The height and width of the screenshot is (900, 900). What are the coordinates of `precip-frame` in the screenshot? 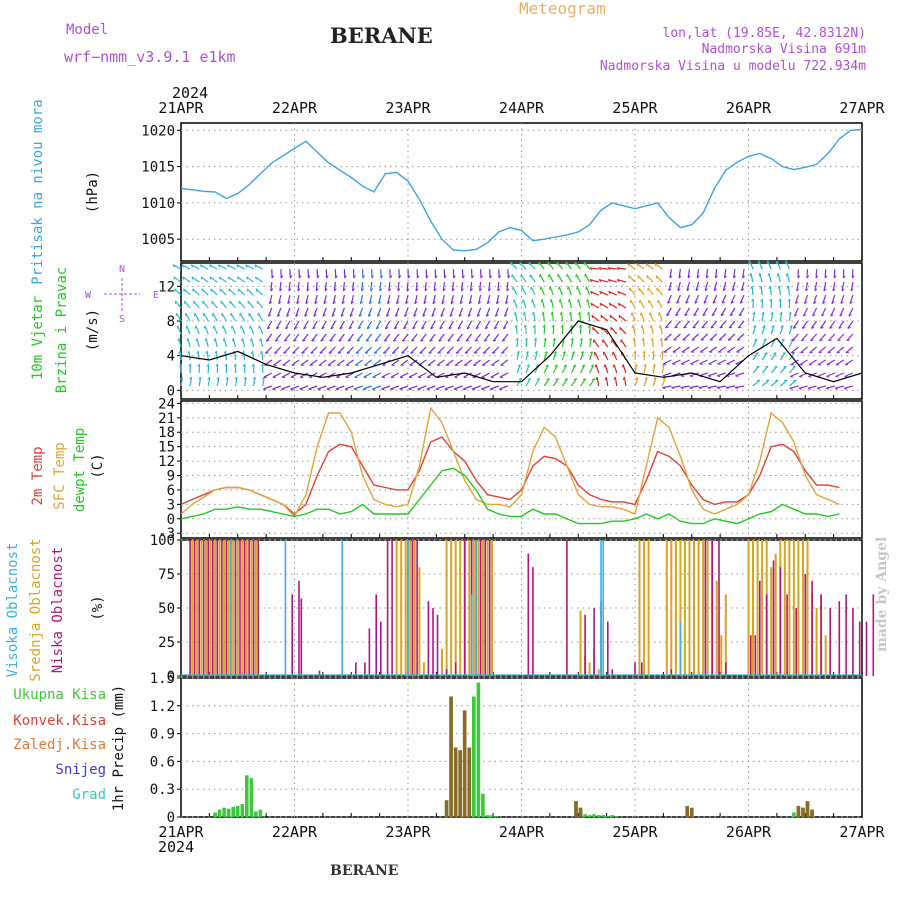 It's located at (521, 747).